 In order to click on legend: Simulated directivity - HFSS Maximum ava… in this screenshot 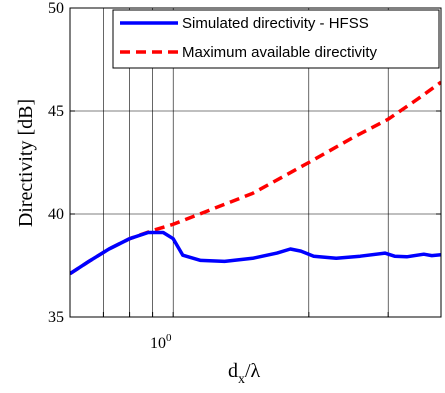, I will do `click(276, 39)`.